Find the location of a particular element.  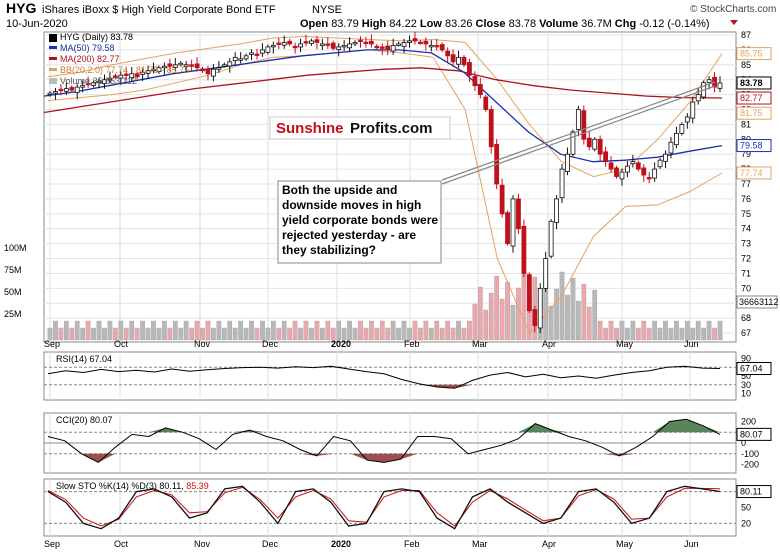

trendline-upper is located at coordinates (578, 131).